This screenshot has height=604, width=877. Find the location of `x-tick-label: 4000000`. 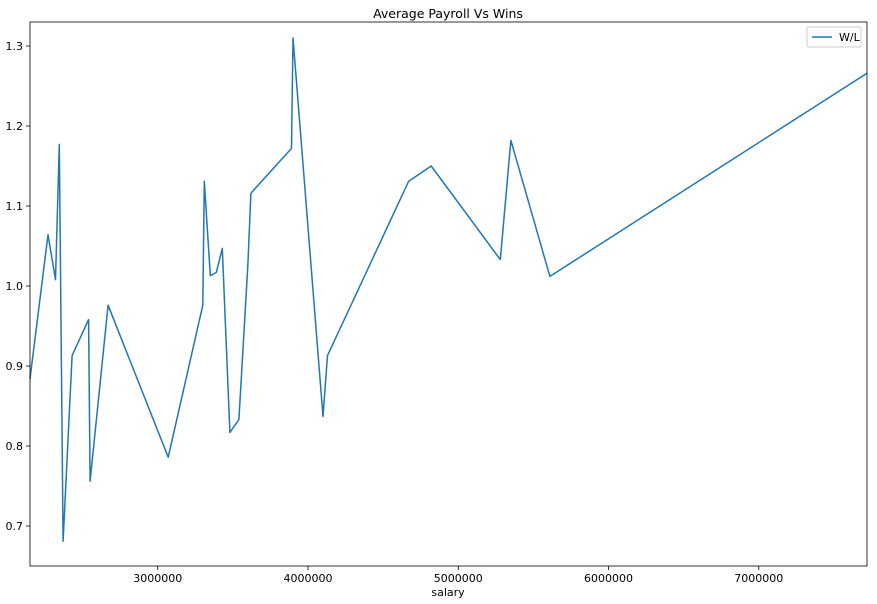

x-tick-label: 4000000 is located at coordinates (307, 578).